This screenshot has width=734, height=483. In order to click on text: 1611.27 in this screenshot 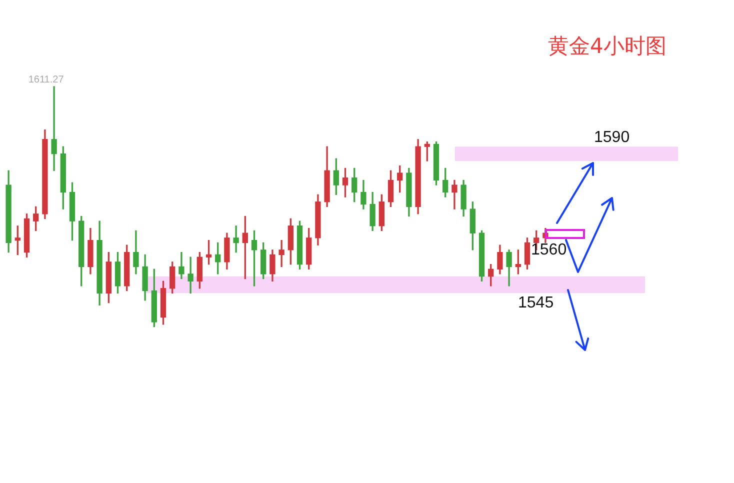, I will do `click(46, 80)`.